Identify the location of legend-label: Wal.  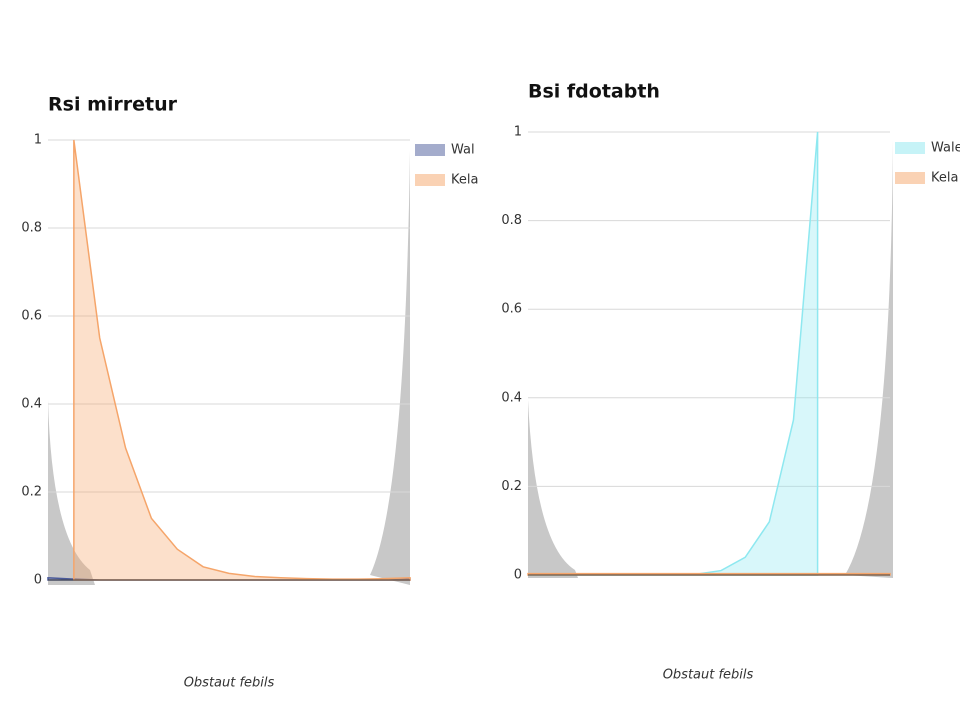
(463, 150).